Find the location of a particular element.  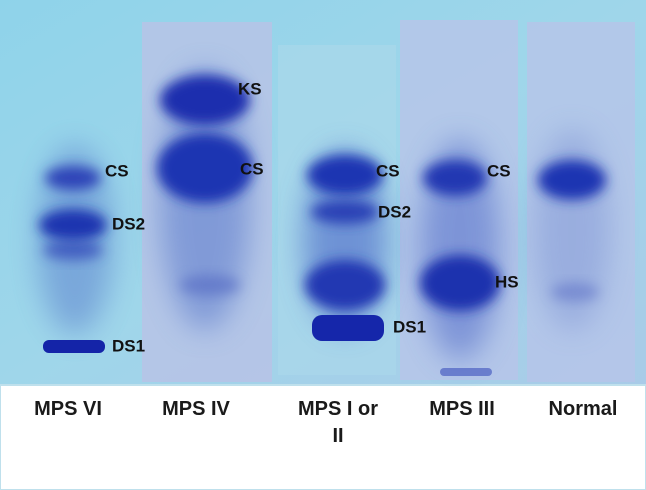

lane-label: Normal is located at coordinates (583, 409).